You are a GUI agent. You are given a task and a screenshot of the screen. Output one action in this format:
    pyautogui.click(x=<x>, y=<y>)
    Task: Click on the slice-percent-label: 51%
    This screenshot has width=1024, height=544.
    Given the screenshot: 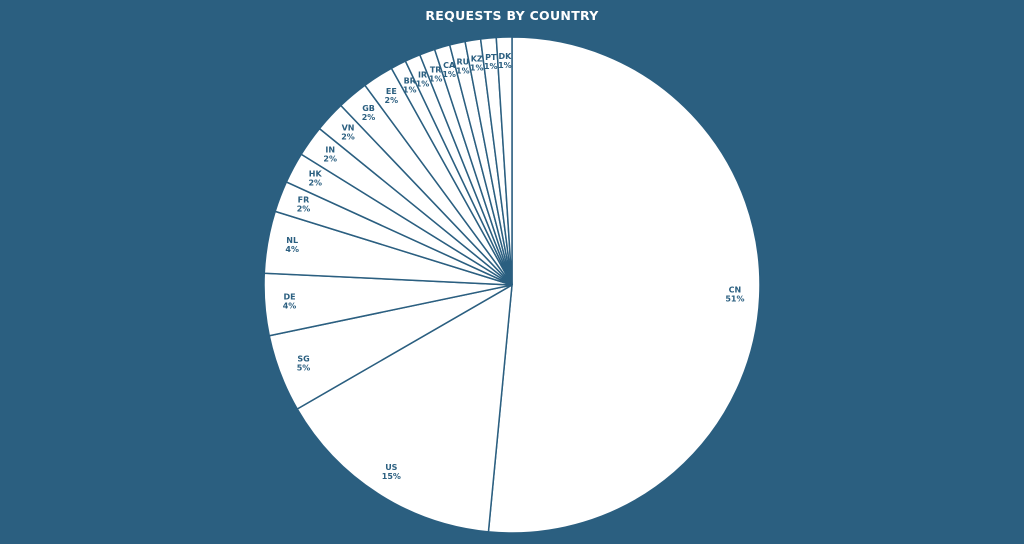 What is the action you would take?
    pyautogui.click(x=734, y=299)
    